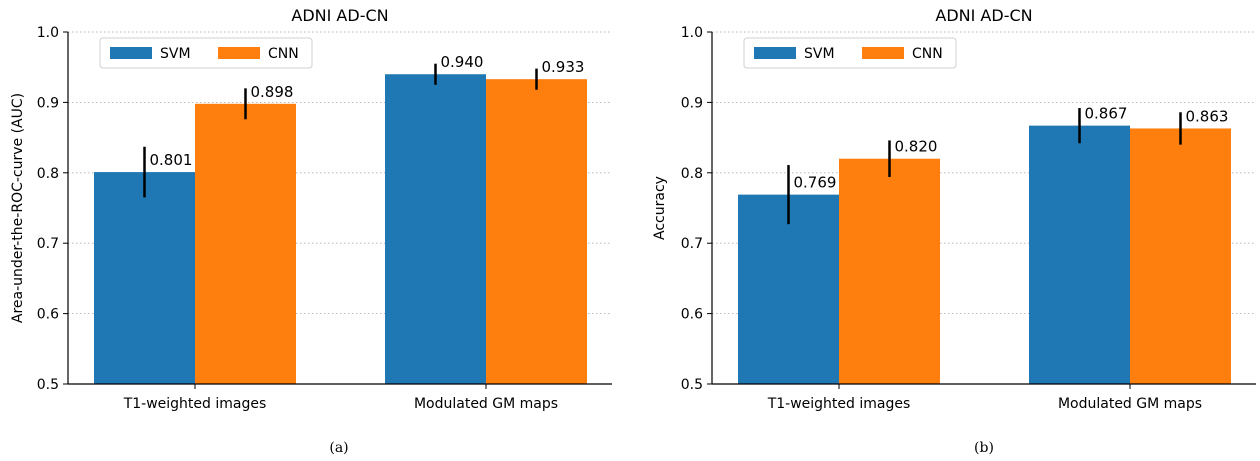 This screenshot has height=461, width=1260. I want to click on data-label: 0.801, so click(171, 160).